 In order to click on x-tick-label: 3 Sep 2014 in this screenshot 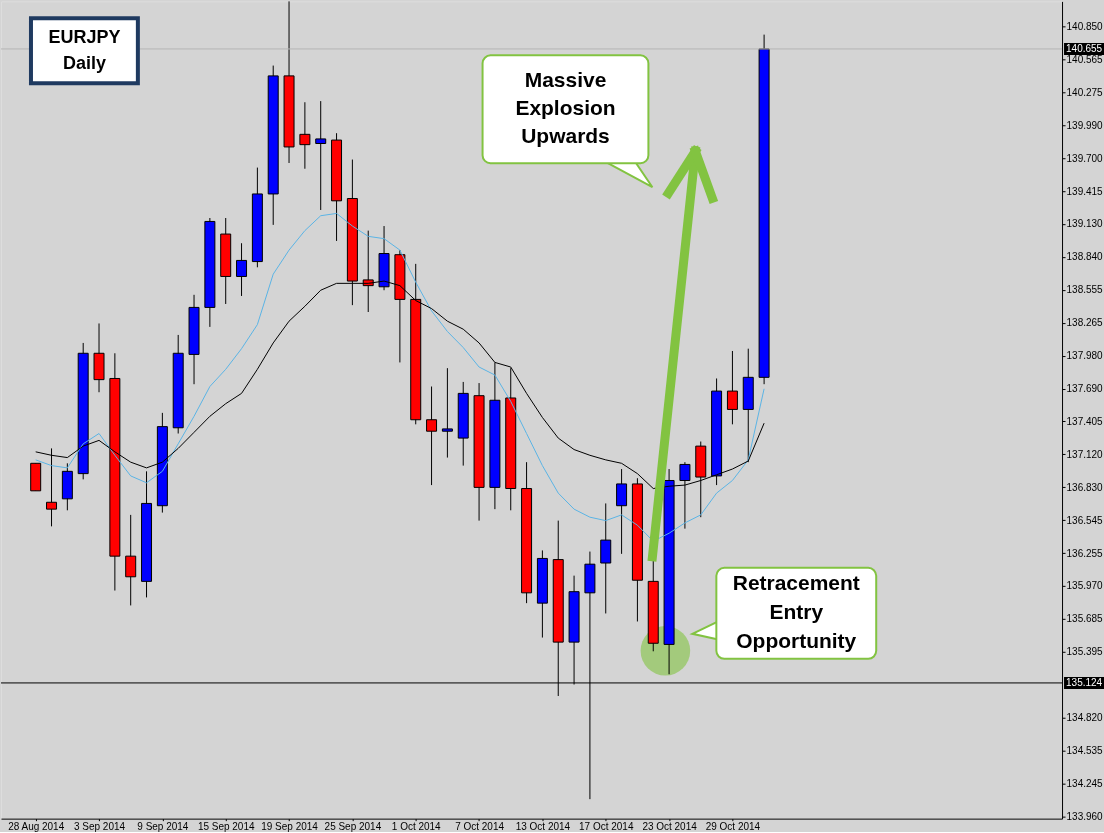, I will do `click(99, 827)`.